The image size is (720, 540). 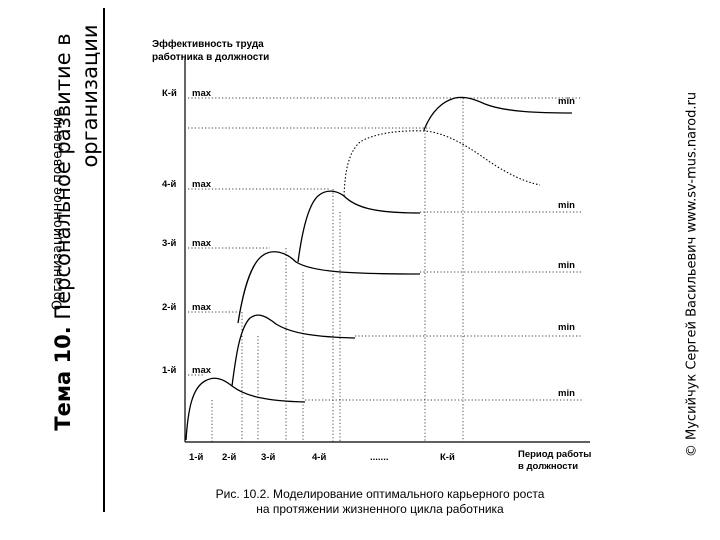 What do you see at coordinates (202, 243) in the screenshot?
I see `level-3-max: max` at bounding box center [202, 243].